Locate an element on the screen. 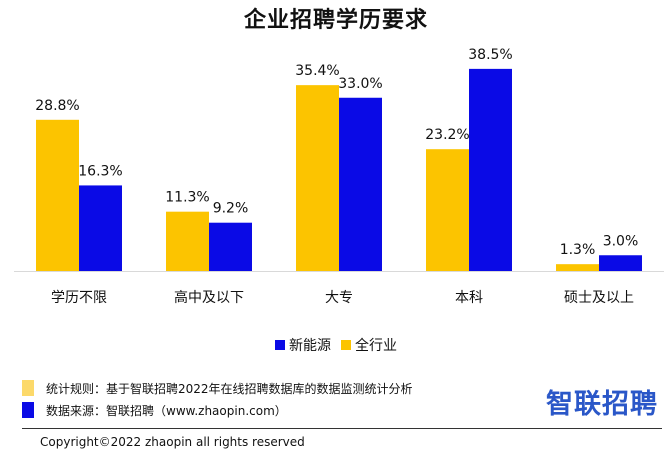 The image size is (672, 451). legend-item-all-industry: 全行业 is located at coordinates (369, 345).